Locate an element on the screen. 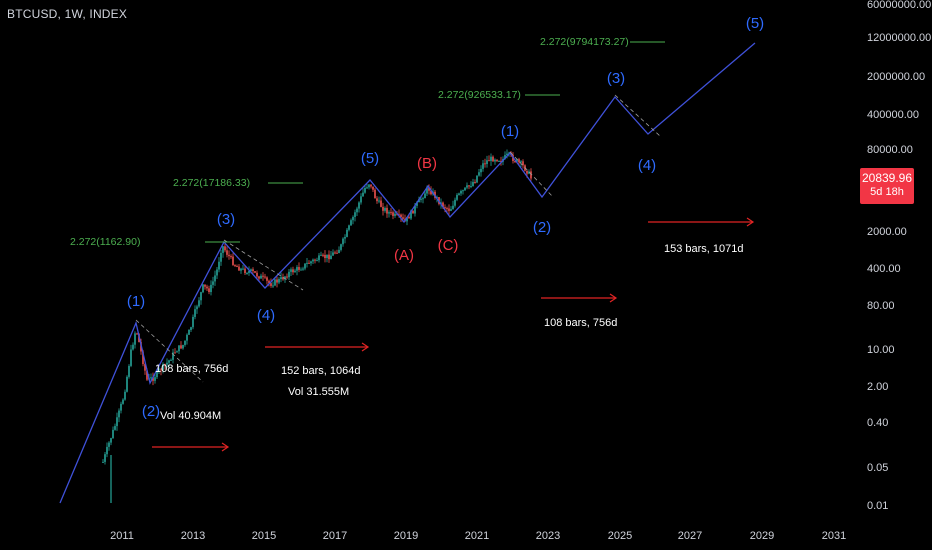  price-tick-label: 12000000.00 is located at coordinates (899, 38).